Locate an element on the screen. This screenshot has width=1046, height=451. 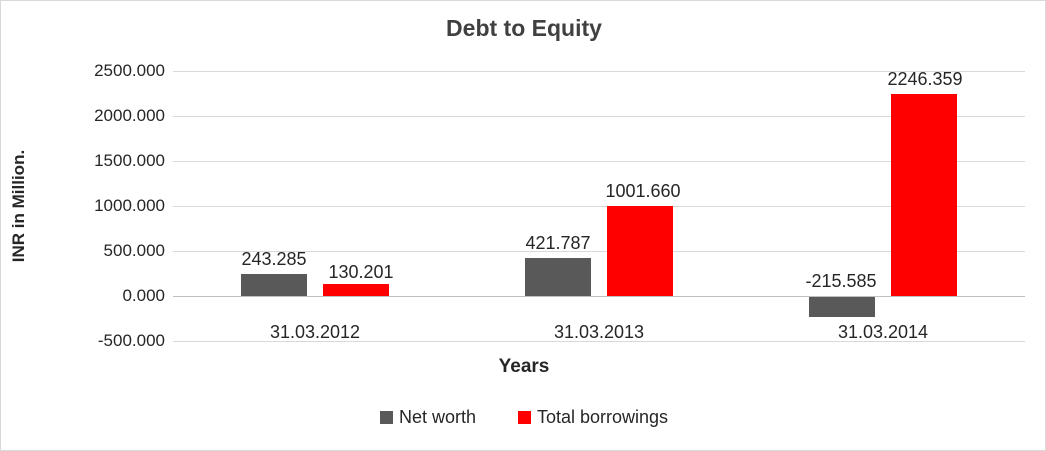
bar-net-worth-2012 is located at coordinates (274, 285).